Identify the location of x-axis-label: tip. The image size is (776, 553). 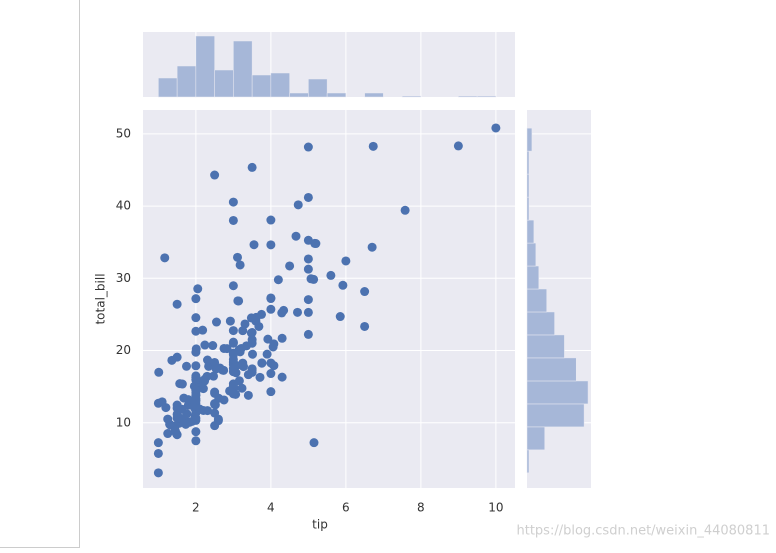
(320, 525).